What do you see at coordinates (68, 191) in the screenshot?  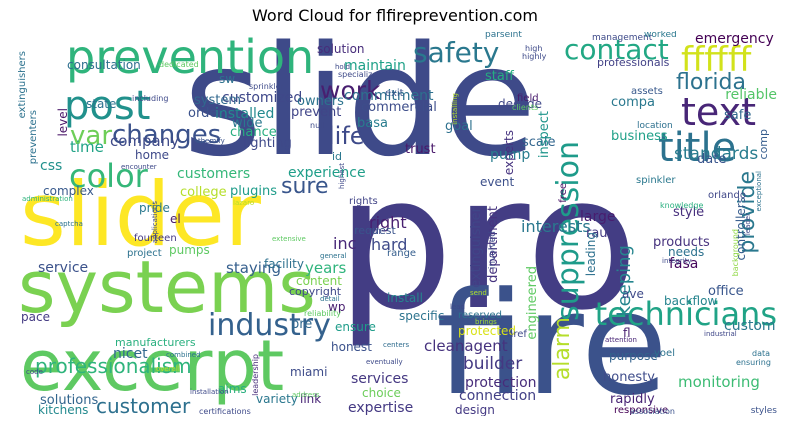 I see `word-complex: complex` at bounding box center [68, 191].